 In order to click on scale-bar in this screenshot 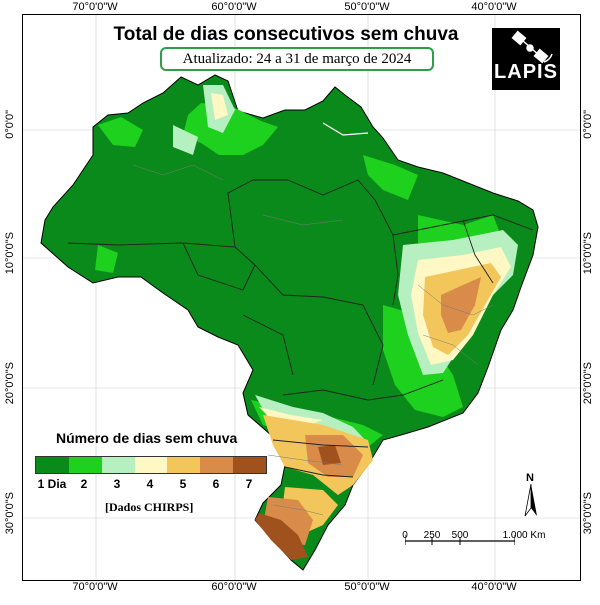, I will do `click(460, 540)`.